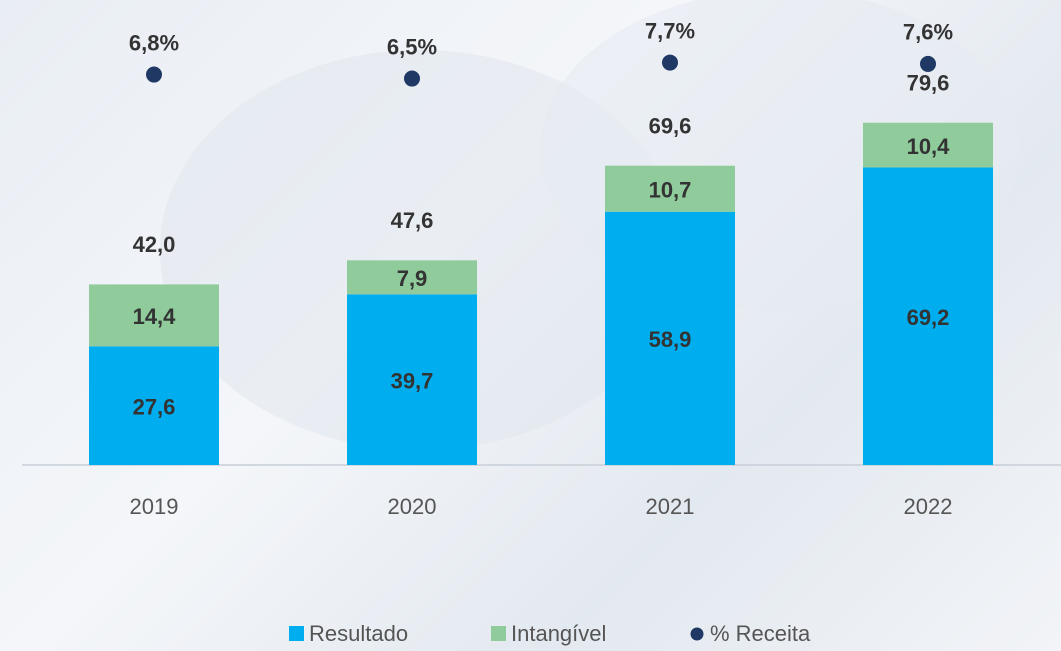 The width and height of the screenshot is (1061, 651). What do you see at coordinates (412, 220) in the screenshot?
I see `total-label: 47,6` at bounding box center [412, 220].